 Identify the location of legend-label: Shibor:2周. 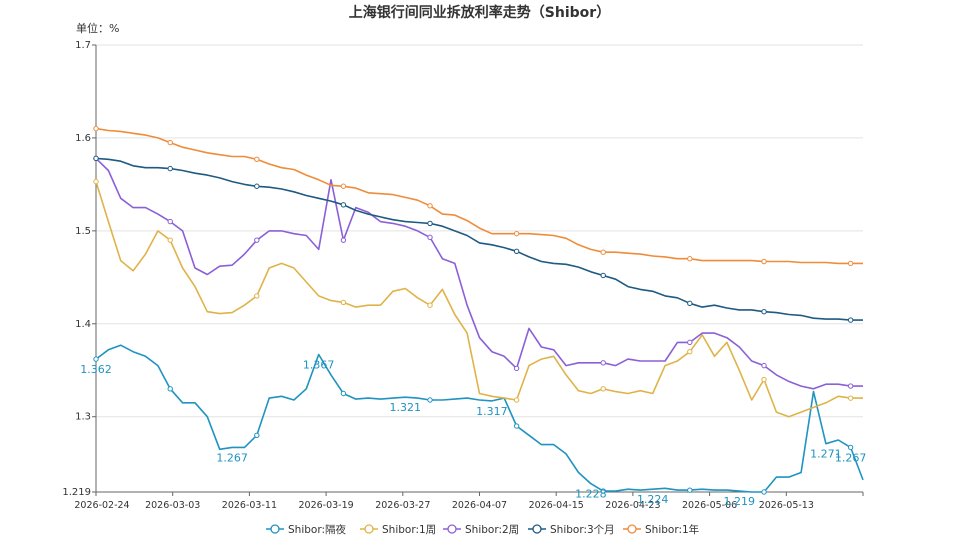
(492, 530).